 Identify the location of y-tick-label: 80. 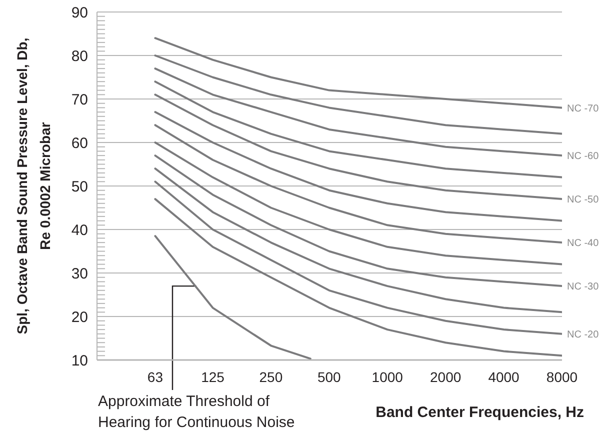
(79, 56).